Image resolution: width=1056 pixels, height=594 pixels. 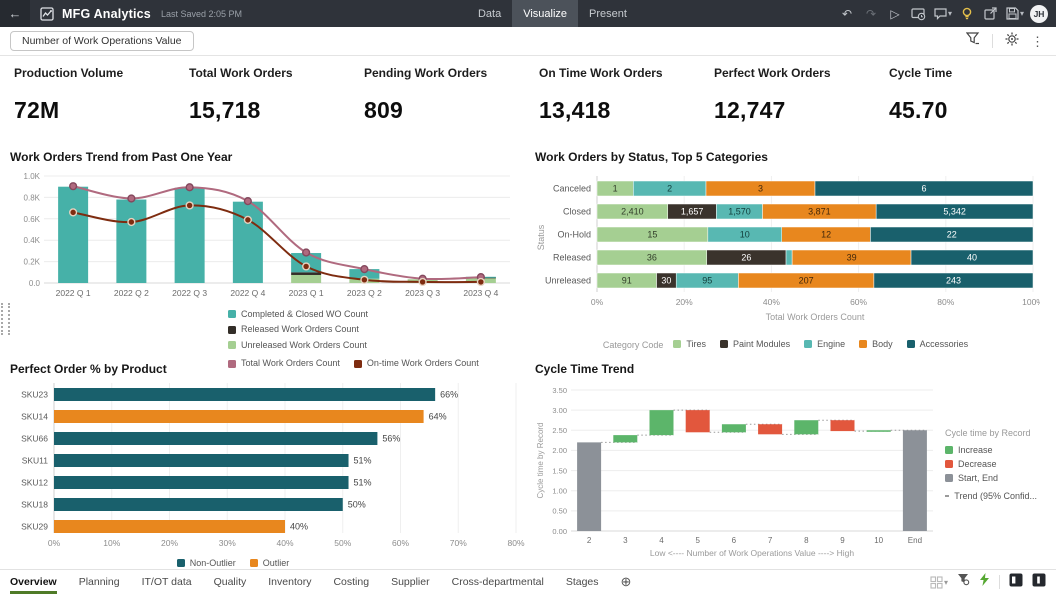 I want to click on tab-data: Data, so click(x=489, y=13).